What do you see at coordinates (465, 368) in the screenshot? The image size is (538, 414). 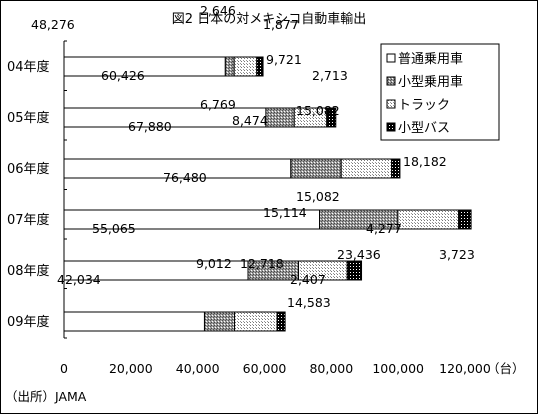 I see `x-tick-label: 120,000` at bounding box center [465, 368].